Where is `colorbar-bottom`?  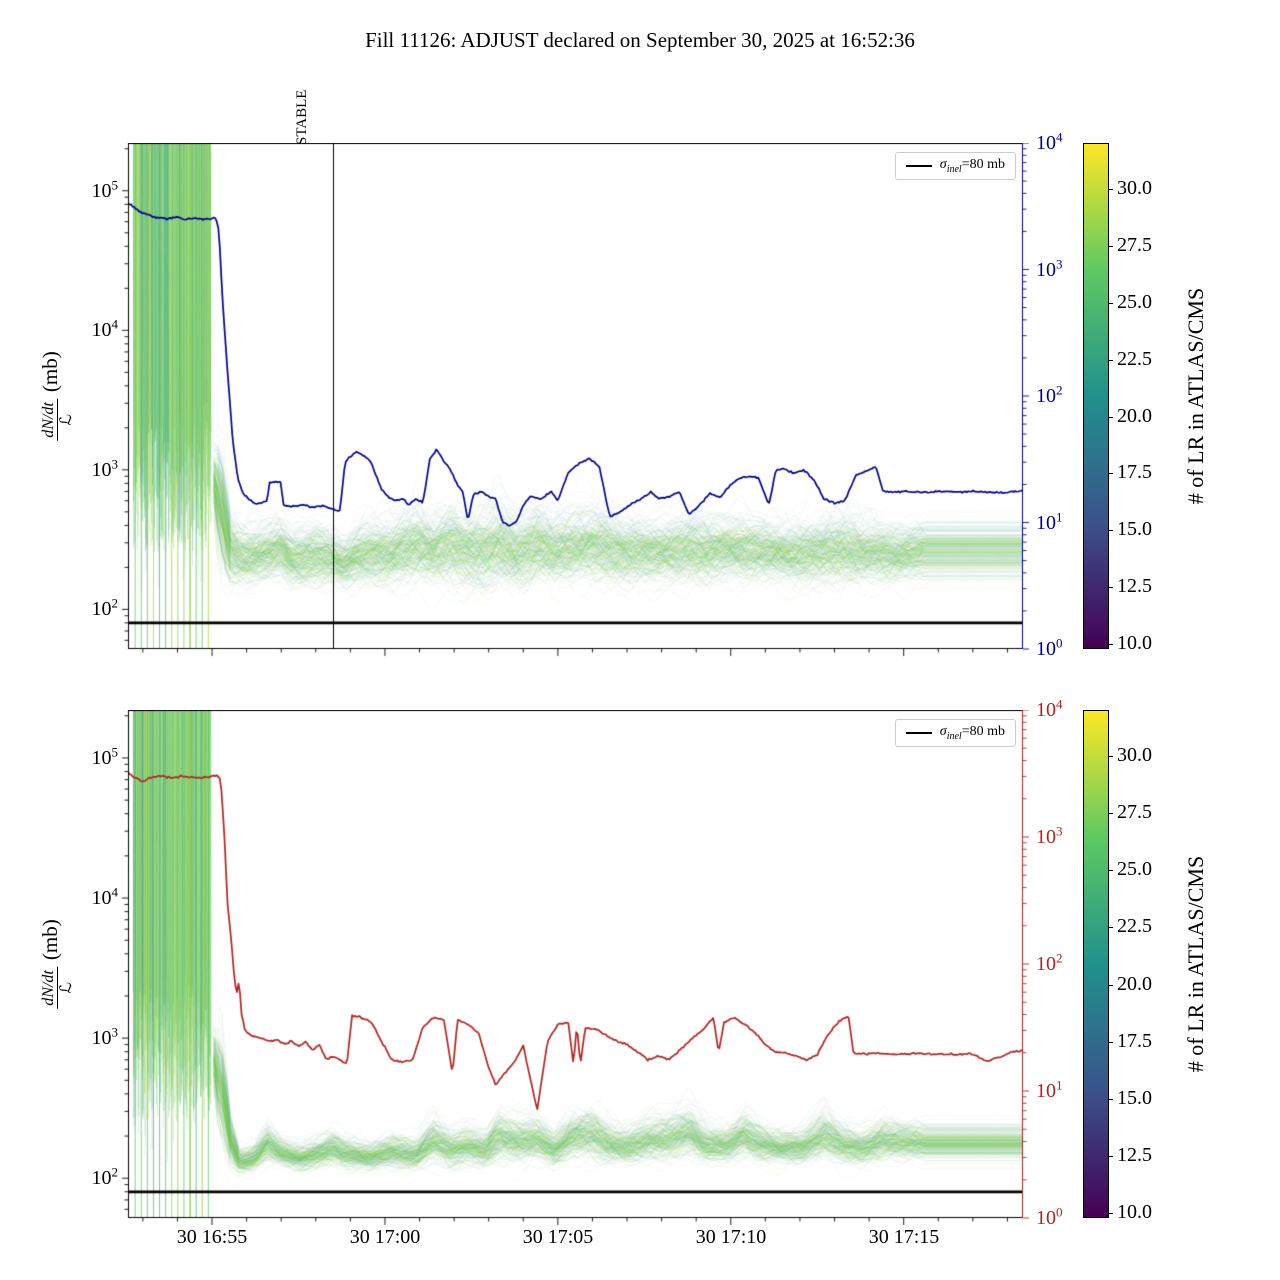
colorbar-bottom is located at coordinates (1096, 964).